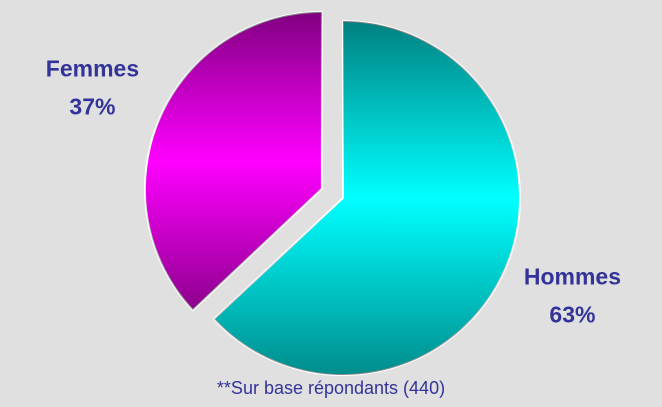 The height and width of the screenshot is (407, 662). What do you see at coordinates (92, 69) in the screenshot?
I see `slice-category-label: Femmes` at bounding box center [92, 69].